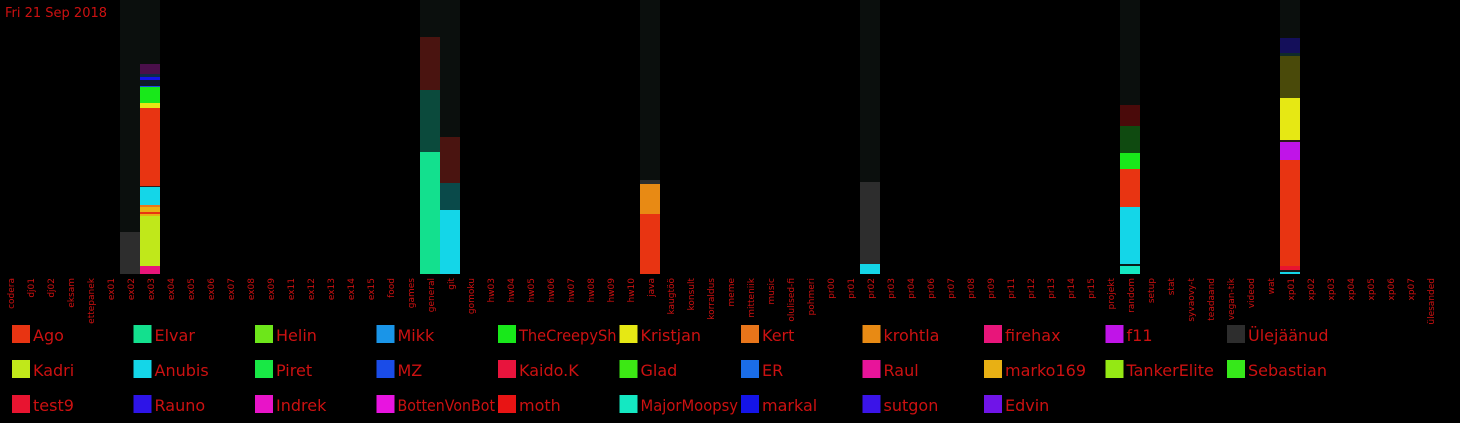  I want to click on category-label: xp07, so click(1412, 289).